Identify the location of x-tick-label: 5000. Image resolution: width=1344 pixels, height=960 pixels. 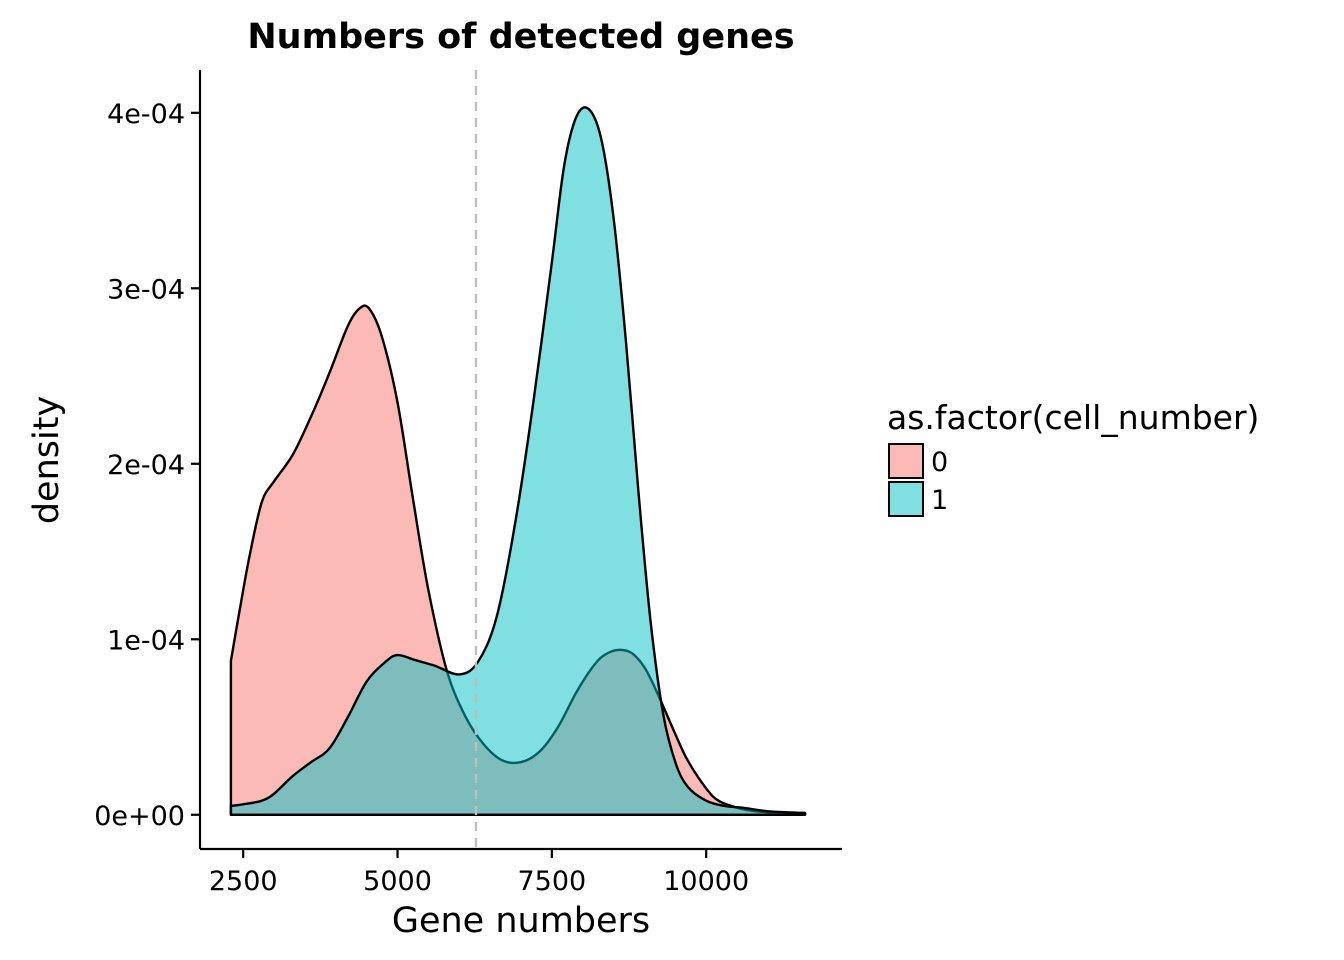
(397, 881).